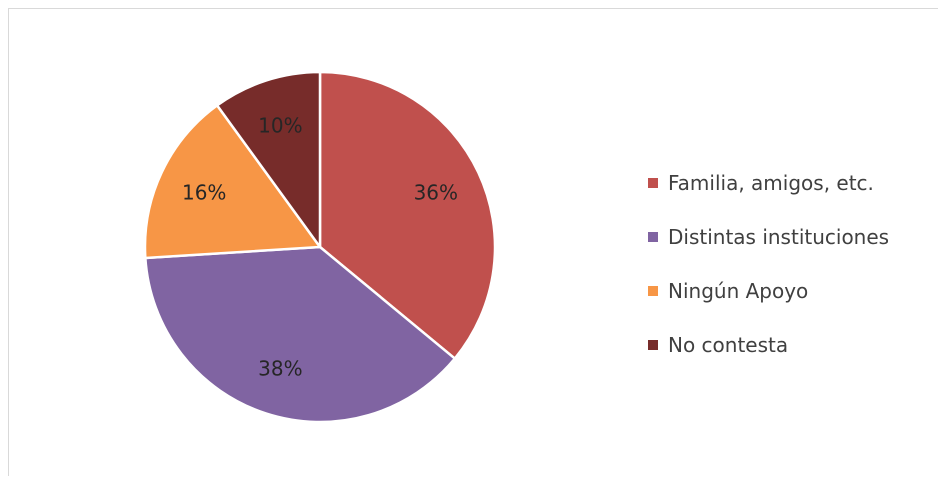 This screenshot has width=939, height=477. Describe the element at coordinates (436, 193) in the screenshot. I see `data-label-familia: 36%` at that location.